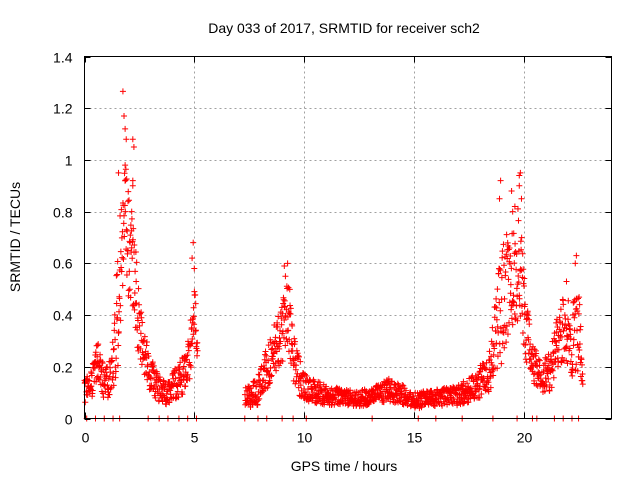 This screenshot has width=640, height=480. What do you see at coordinates (63, 109) in the screenshot?
I see `y-tick-label: 1.2` at bounding box center [63, 109].